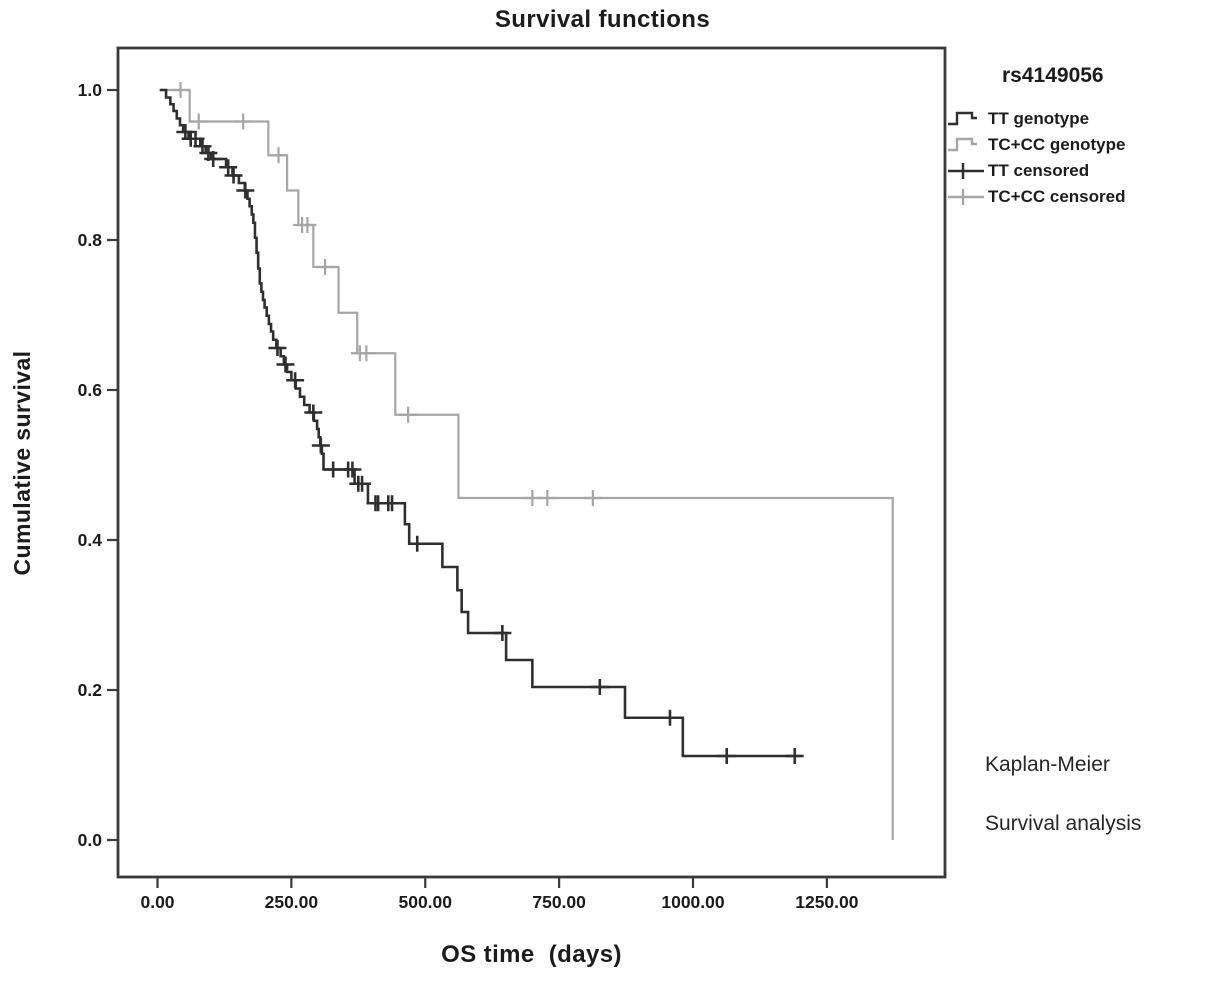 The height and width of the screenshot is (993, 1205). I want to click on legend-item-tt-genotype: TT genotype, so click(1073, 119).